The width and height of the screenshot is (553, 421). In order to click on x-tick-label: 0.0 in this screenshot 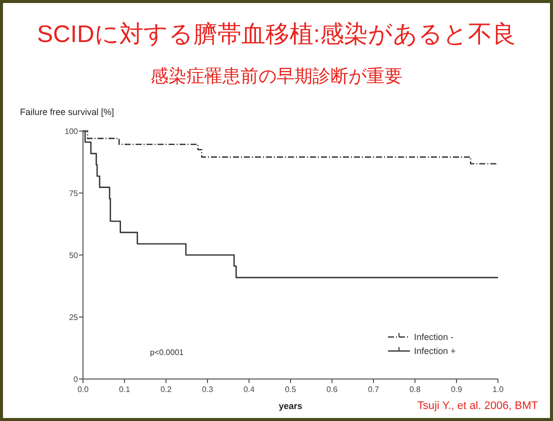, I will do `click(83, 389)`.